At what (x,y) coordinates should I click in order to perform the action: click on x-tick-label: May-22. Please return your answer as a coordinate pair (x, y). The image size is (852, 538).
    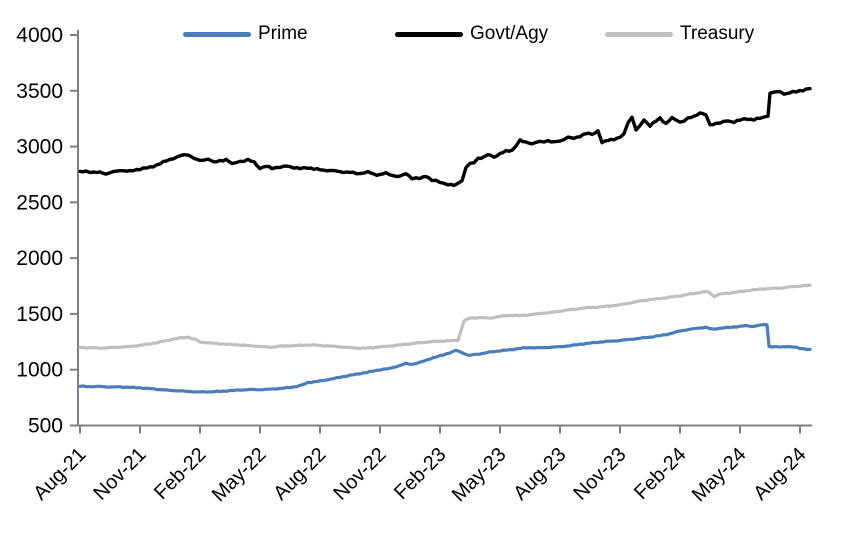
    Looking at the image, I should click on (239, 474).